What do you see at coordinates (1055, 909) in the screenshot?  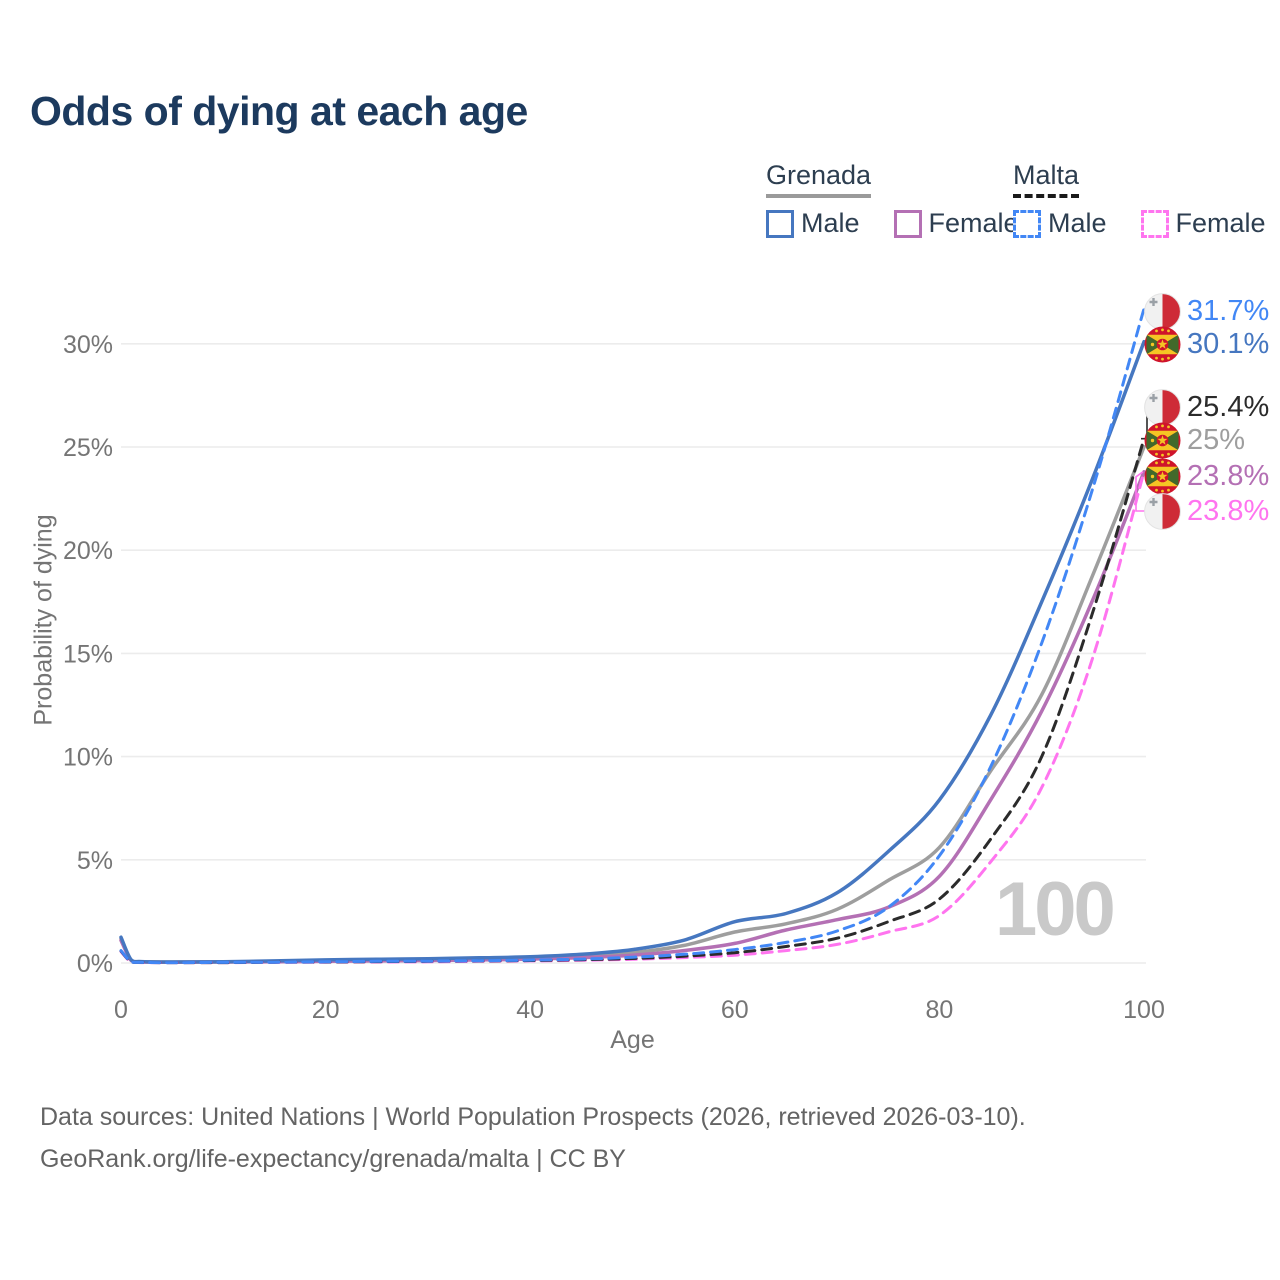 I see `hover-age-watermark: 100` at bounding box center [1055, 909].